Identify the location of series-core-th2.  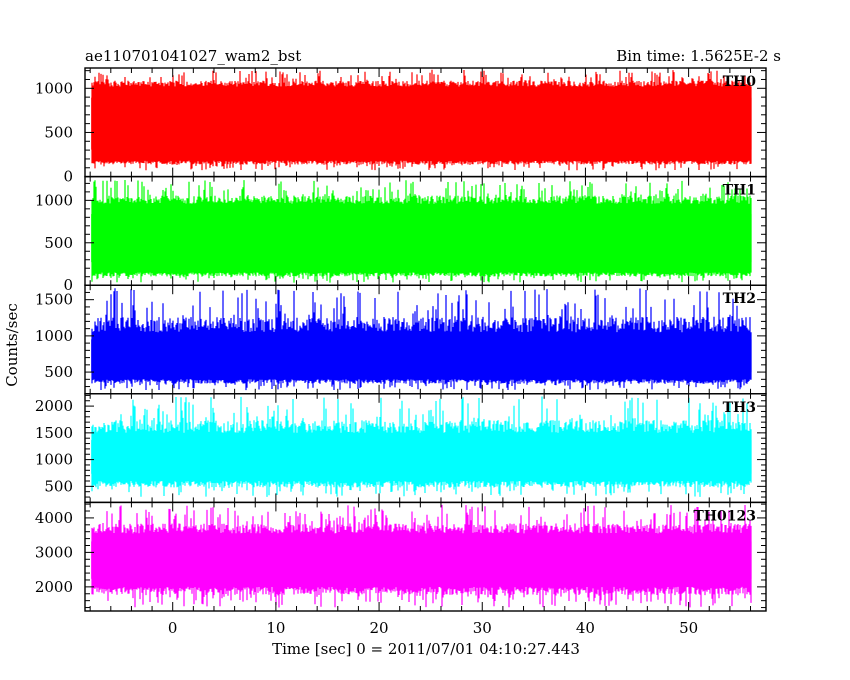
(421, 356).